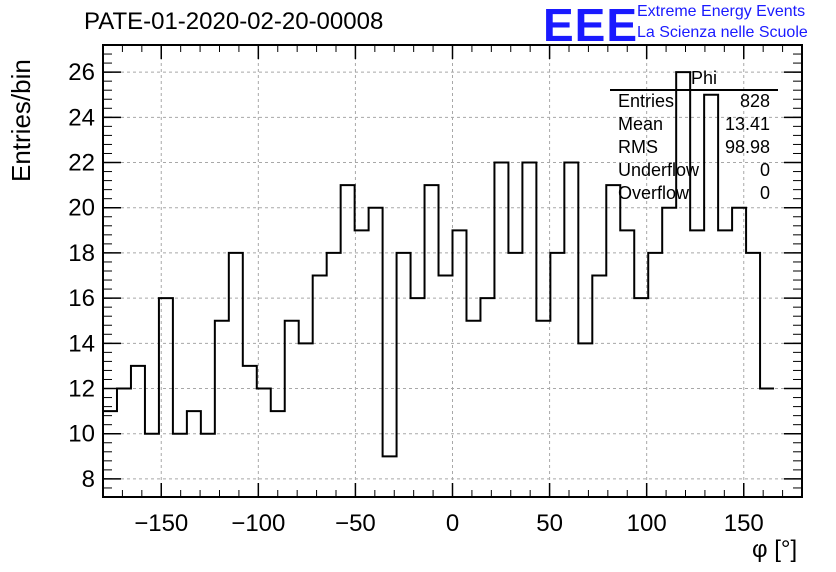 The image size is (836, 572). I want to click on x-tick-label: −50, so click(355, 523).